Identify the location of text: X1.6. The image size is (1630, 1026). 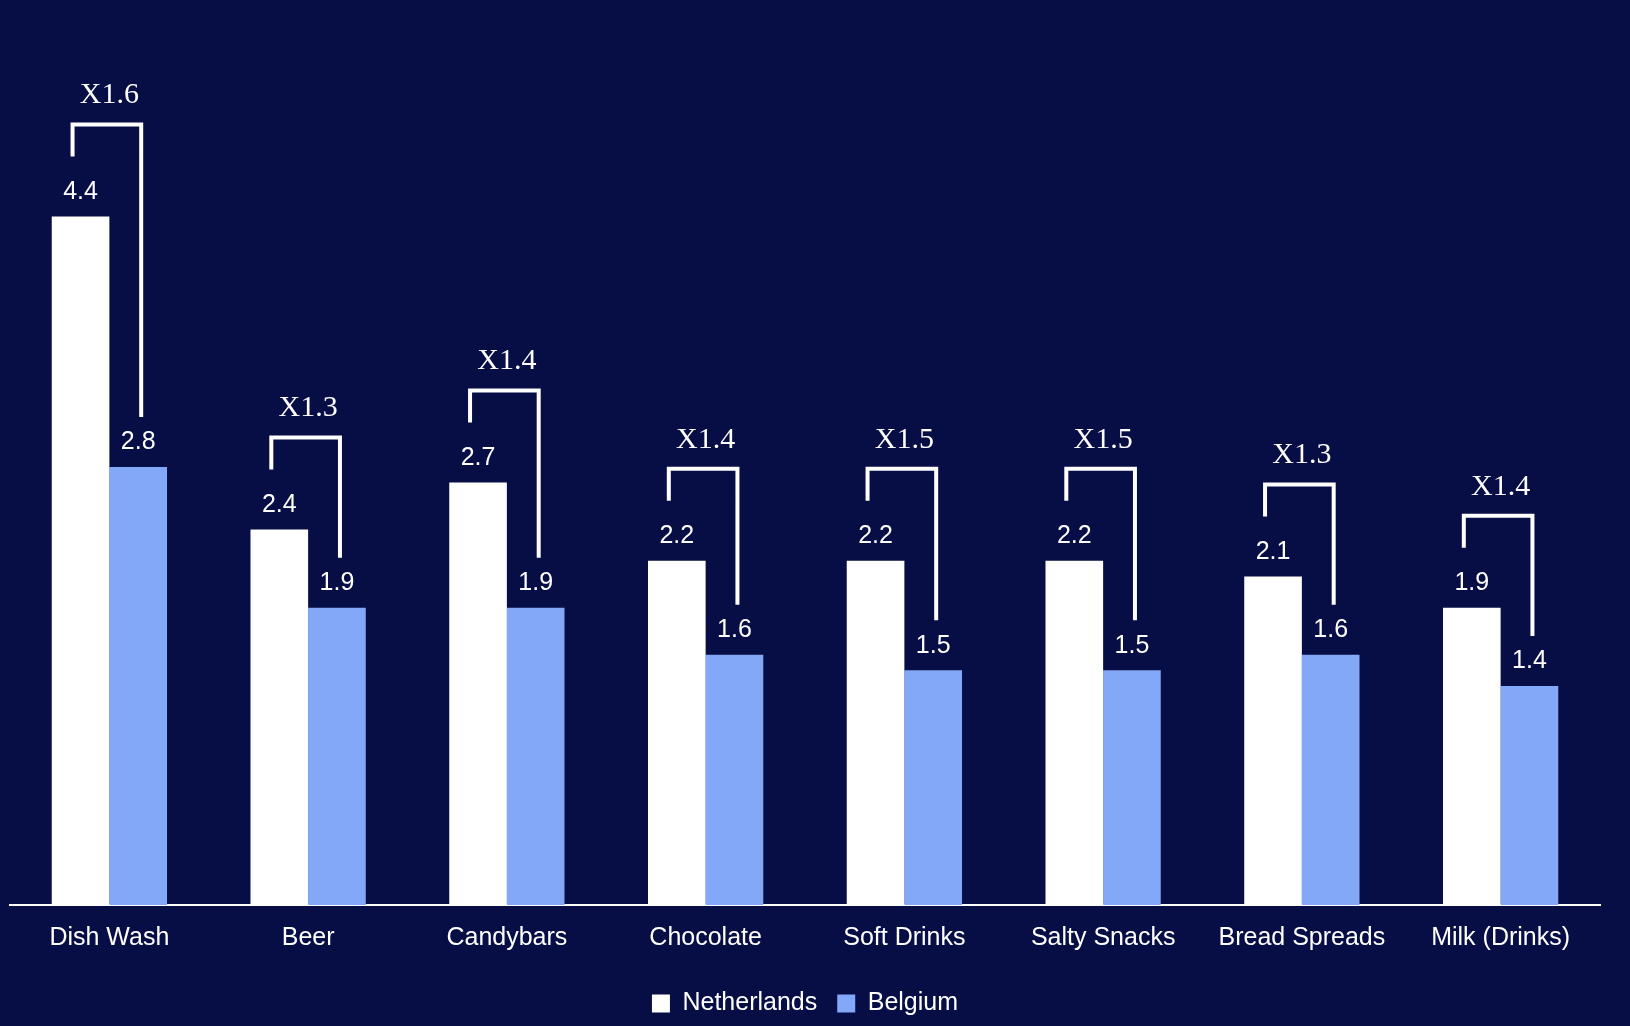
(109, 93).